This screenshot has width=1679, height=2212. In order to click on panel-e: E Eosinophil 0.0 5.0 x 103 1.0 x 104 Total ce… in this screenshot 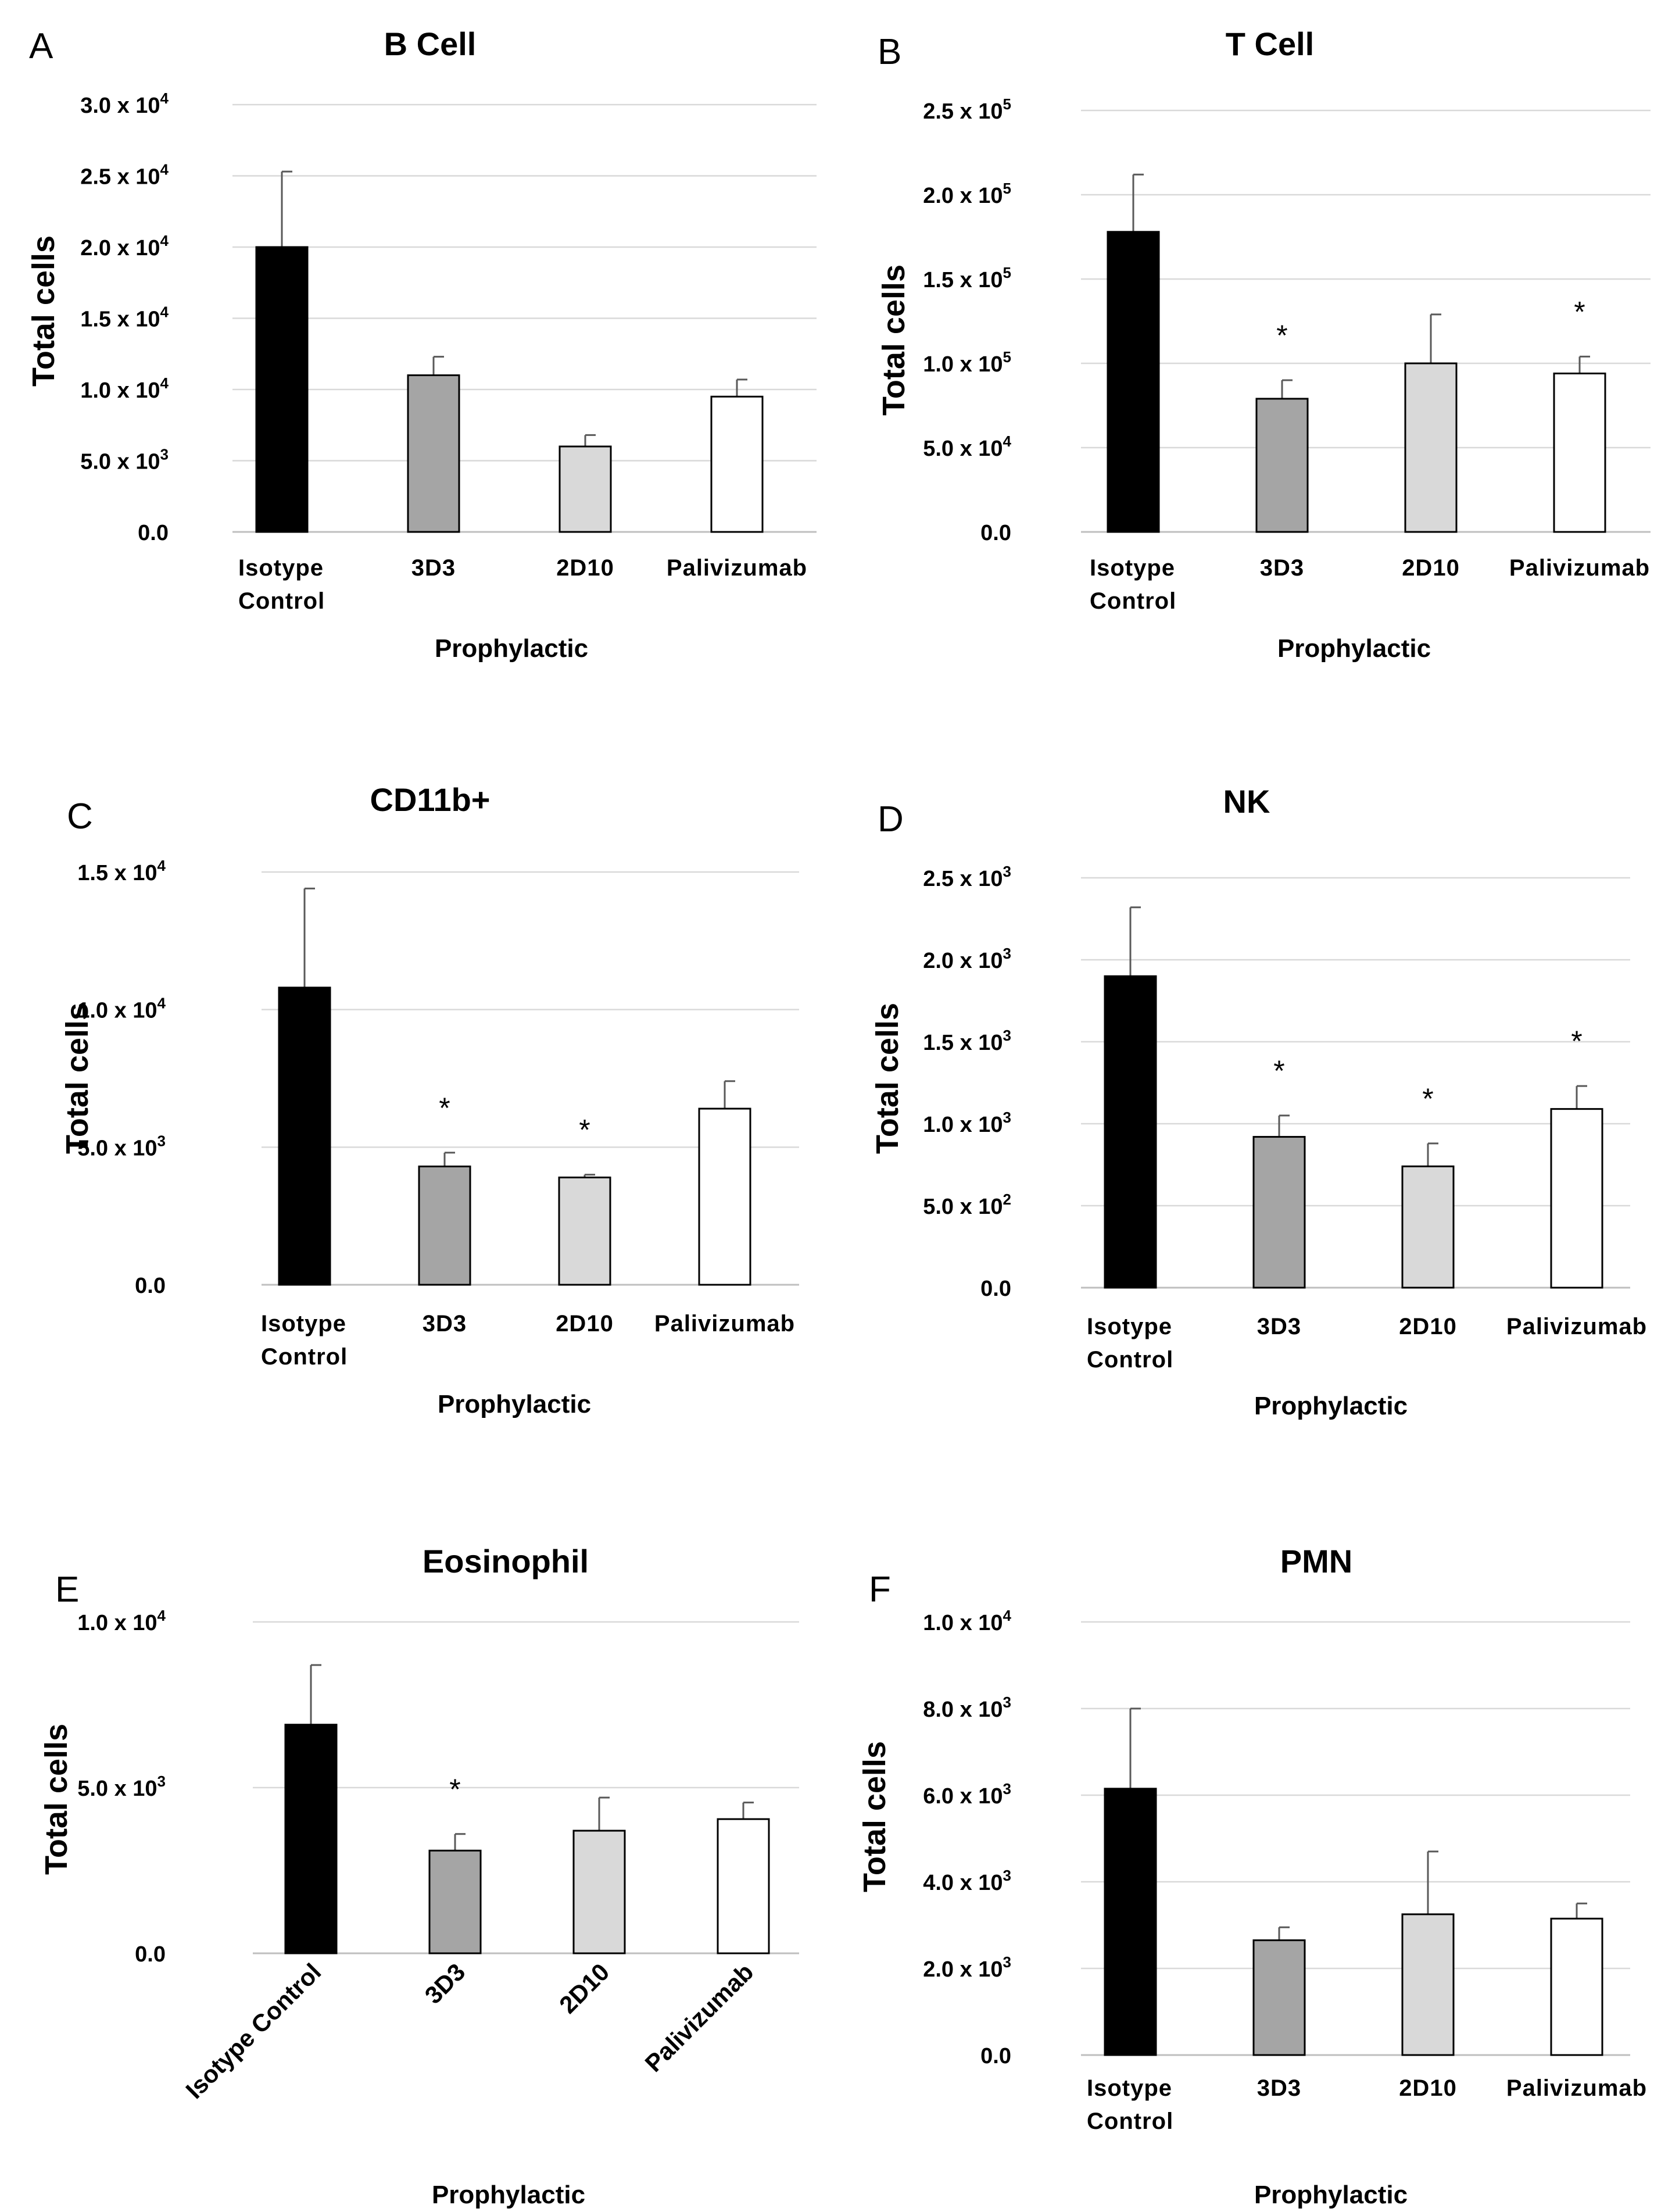, I will do `click(419, 1876)`.